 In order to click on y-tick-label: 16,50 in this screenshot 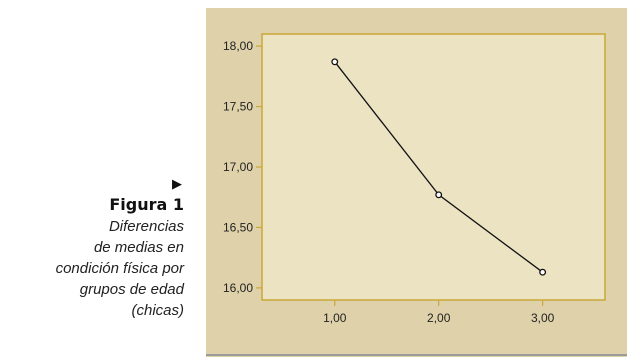, I will do `click(238, 227)`.